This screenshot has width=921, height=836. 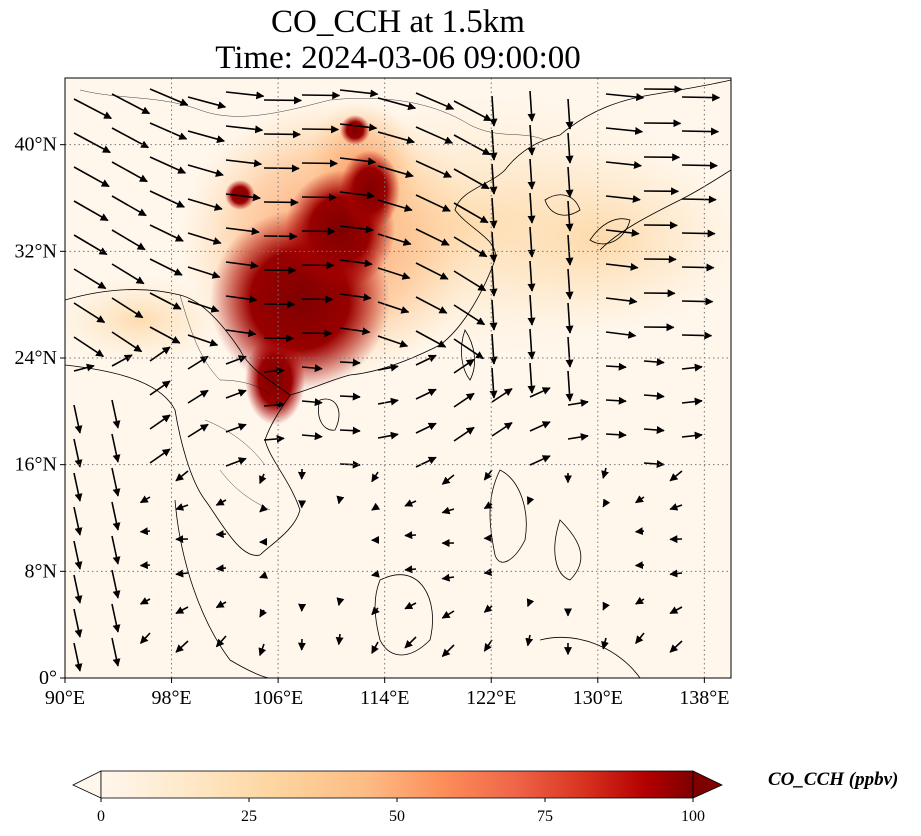 I want to click on colorbar-extend-max, so click(x=707, y=784).